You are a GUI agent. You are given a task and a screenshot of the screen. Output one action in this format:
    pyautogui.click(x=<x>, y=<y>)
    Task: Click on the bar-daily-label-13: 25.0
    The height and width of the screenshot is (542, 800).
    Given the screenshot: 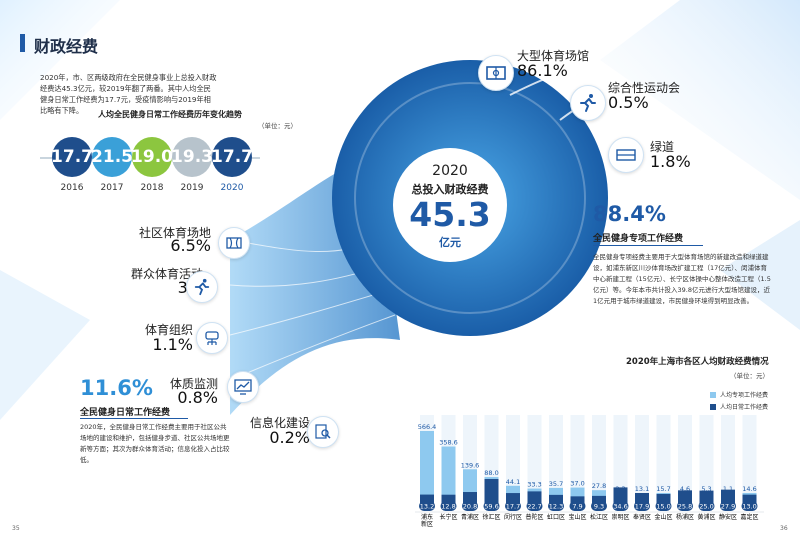 What is the action you would take?
    pyautogui.click(x=706, y=507)
    